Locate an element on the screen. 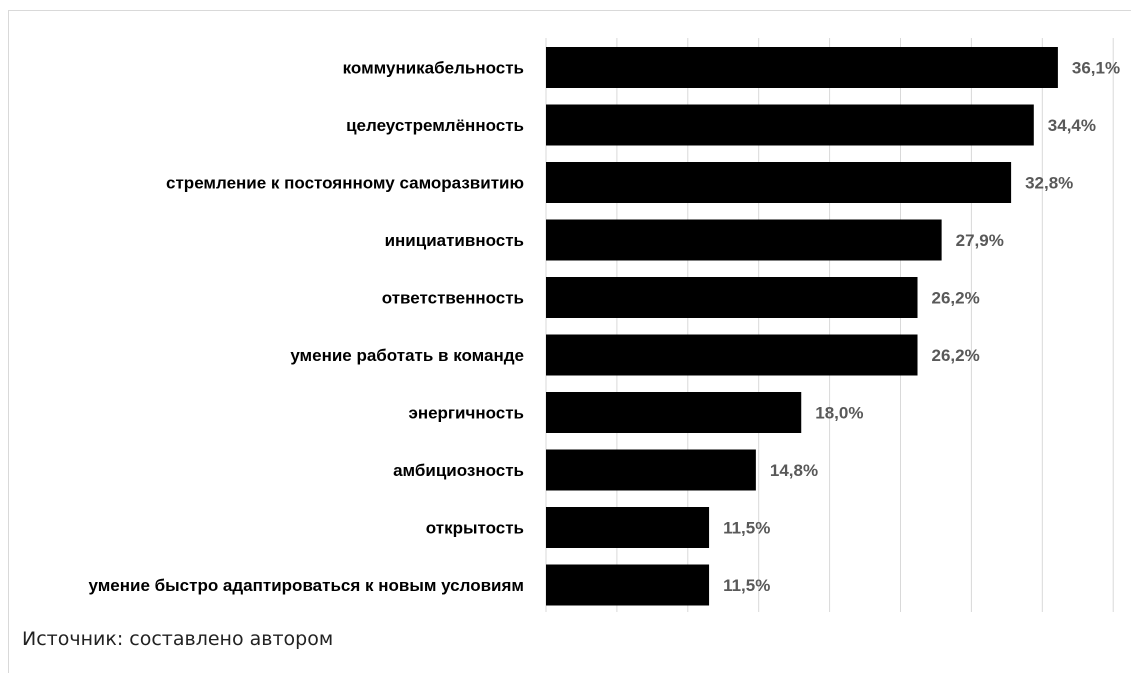  category-label: амбициозность is located at coordinates (458, 470).